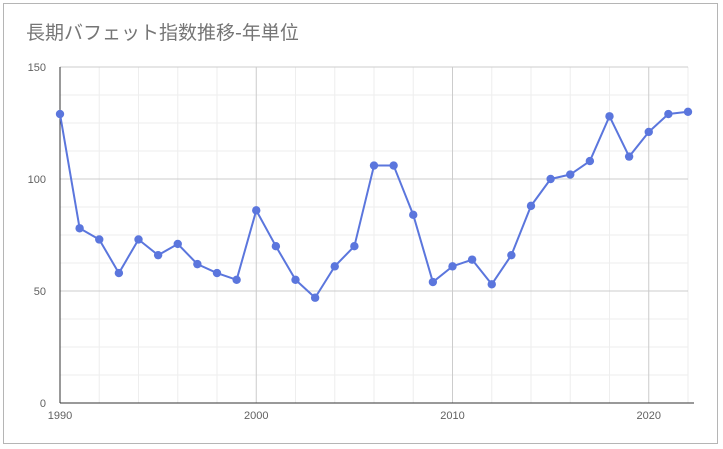 The width and height of the screenshot is (723, 449). I want to click on x-tick-label: 2020, so click(649, 416).